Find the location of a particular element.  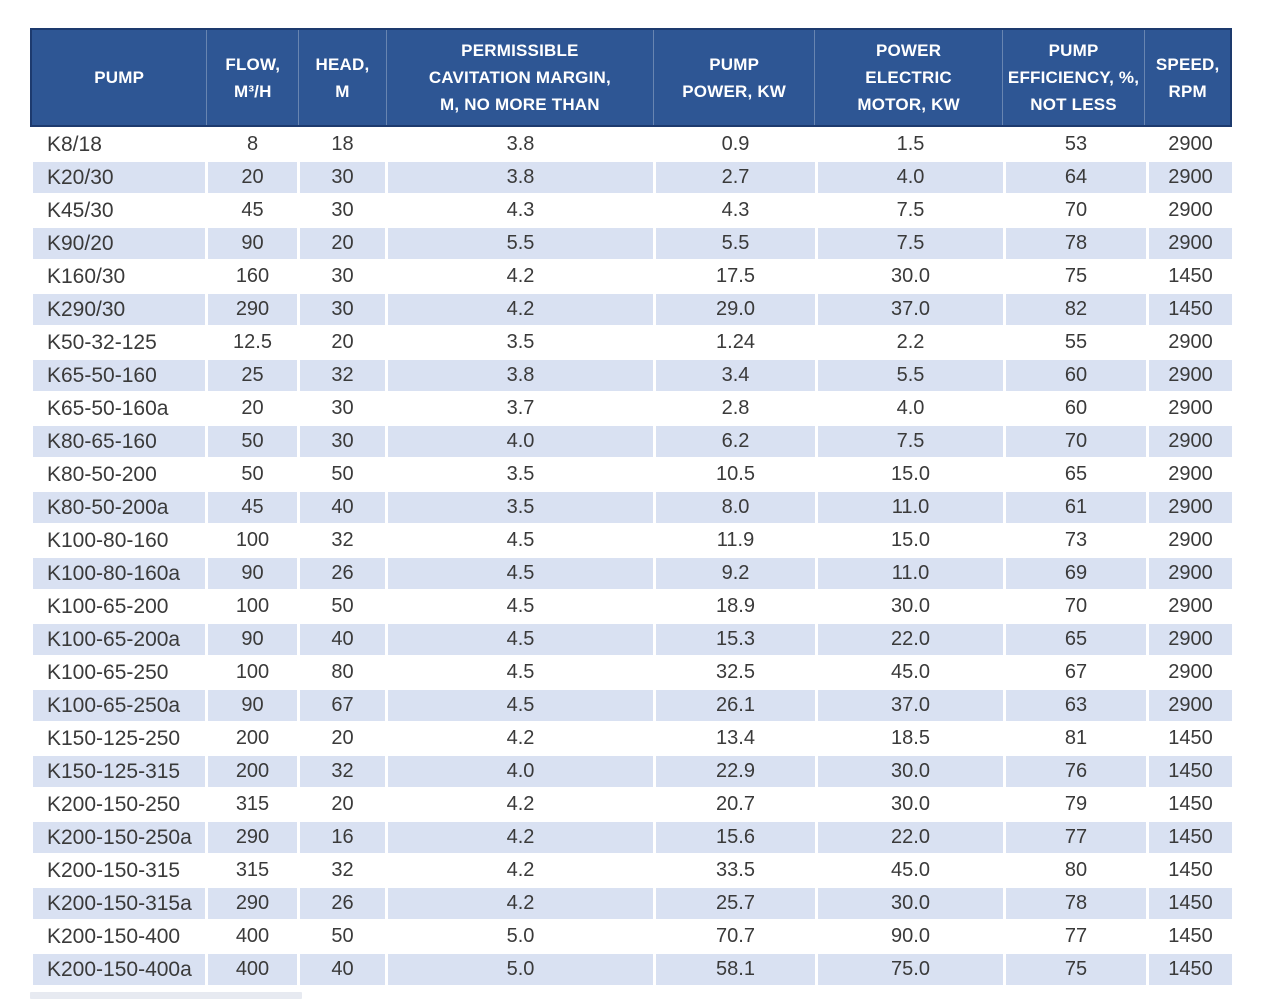

table-row: K200-150-400 400 50 5.0 70.7 90.0 77 1450 is located at coordinates (632, 936).